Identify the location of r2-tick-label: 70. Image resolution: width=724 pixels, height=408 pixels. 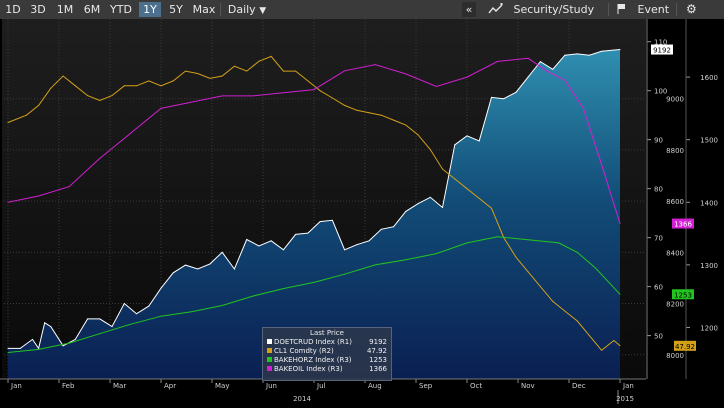
(658, 239).